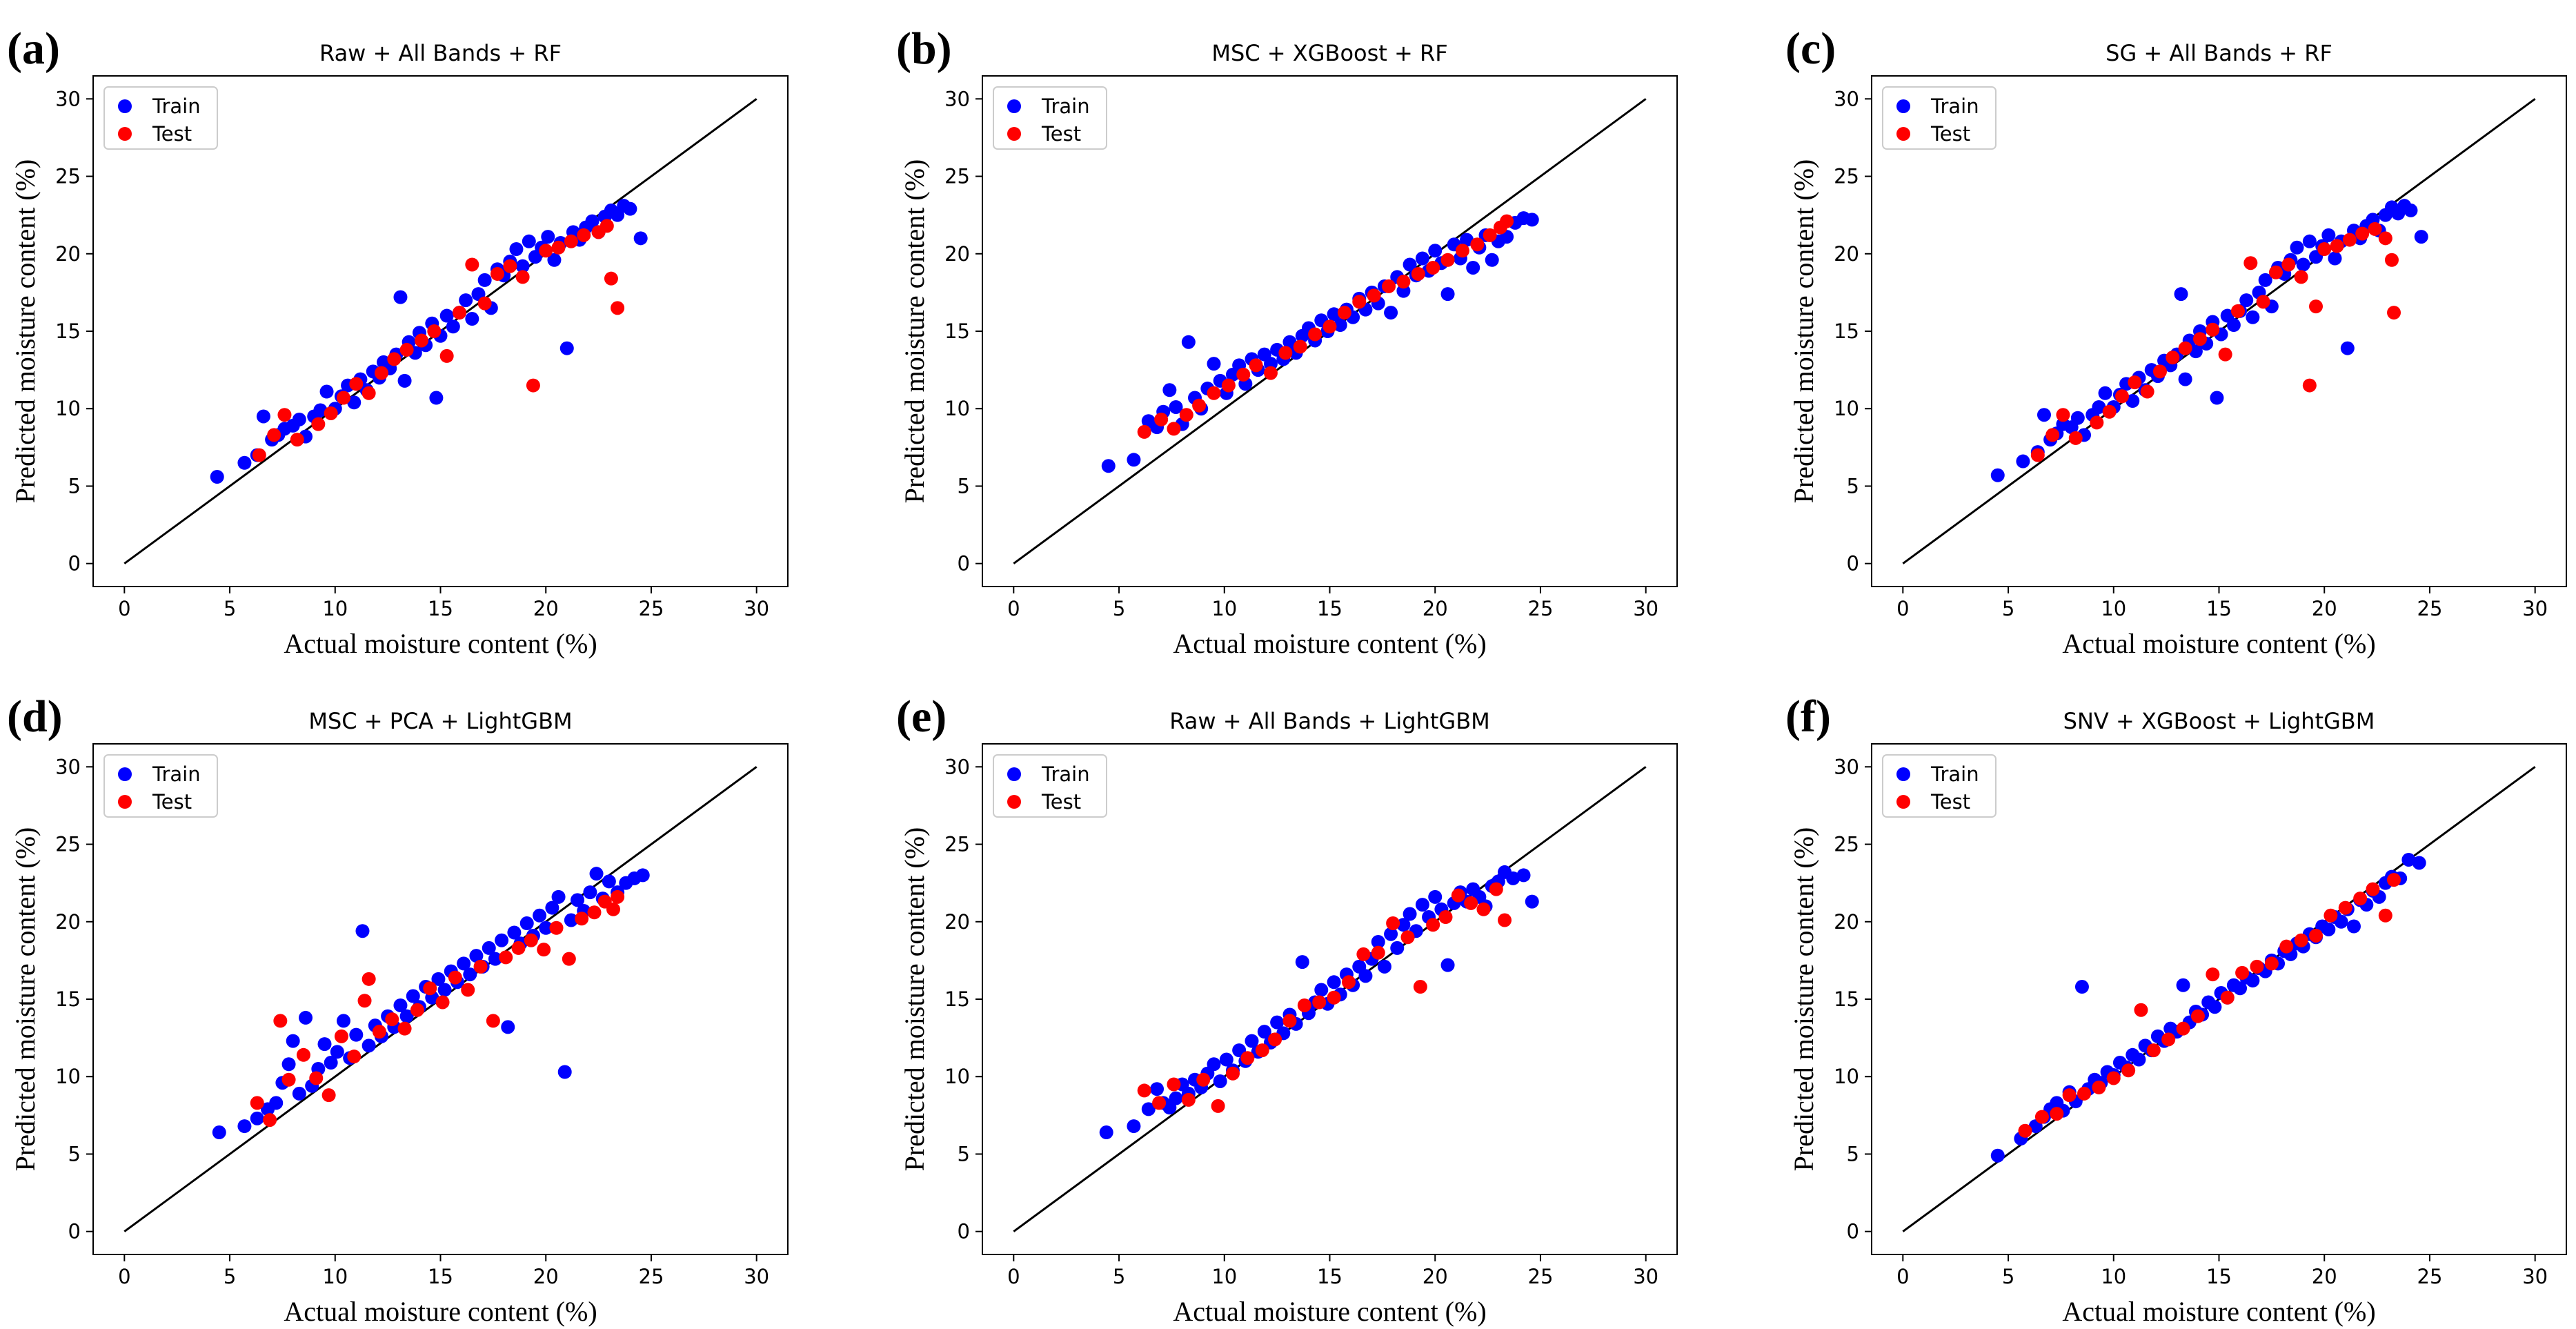  Describe the element at coordinates (1065, 774) in the screenshot. I see `legend-label-train: Train` at that location.